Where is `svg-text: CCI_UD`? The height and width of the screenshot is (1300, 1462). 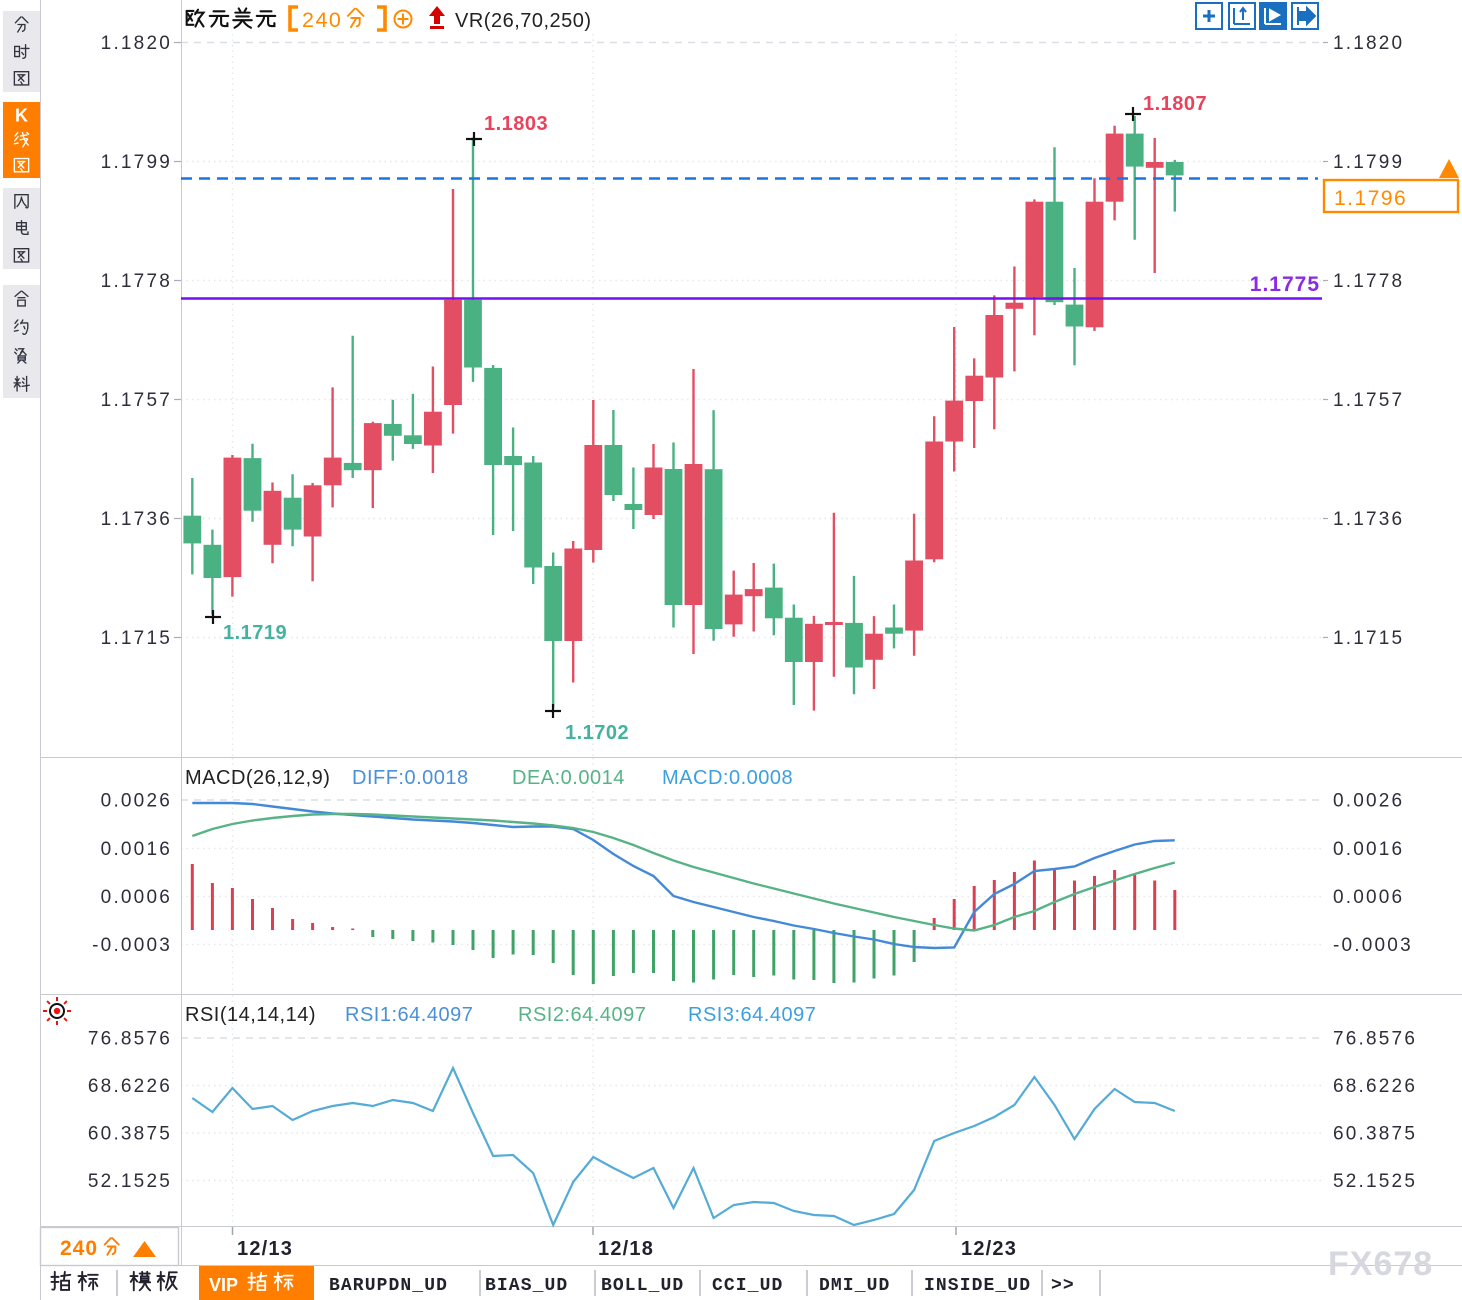 svg-text: CCI_UD is located at coordinates (747, 1286).